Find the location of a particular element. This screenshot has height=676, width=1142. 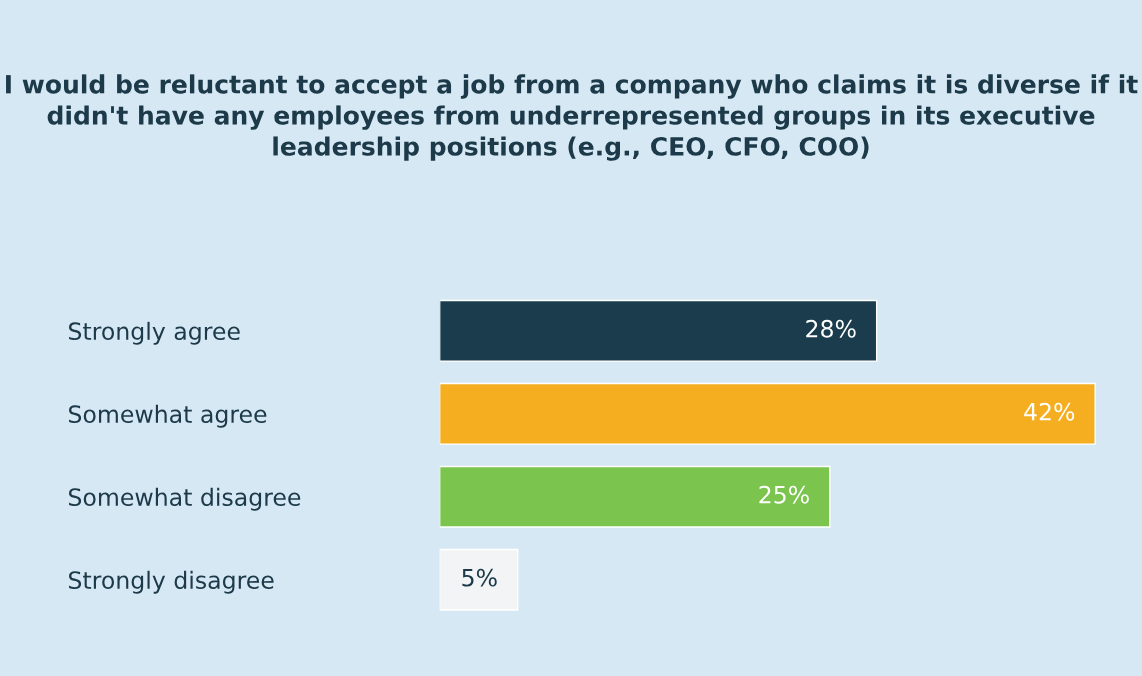

y-tick-label: Somewhat disagree is located at coordinates (185, 499).